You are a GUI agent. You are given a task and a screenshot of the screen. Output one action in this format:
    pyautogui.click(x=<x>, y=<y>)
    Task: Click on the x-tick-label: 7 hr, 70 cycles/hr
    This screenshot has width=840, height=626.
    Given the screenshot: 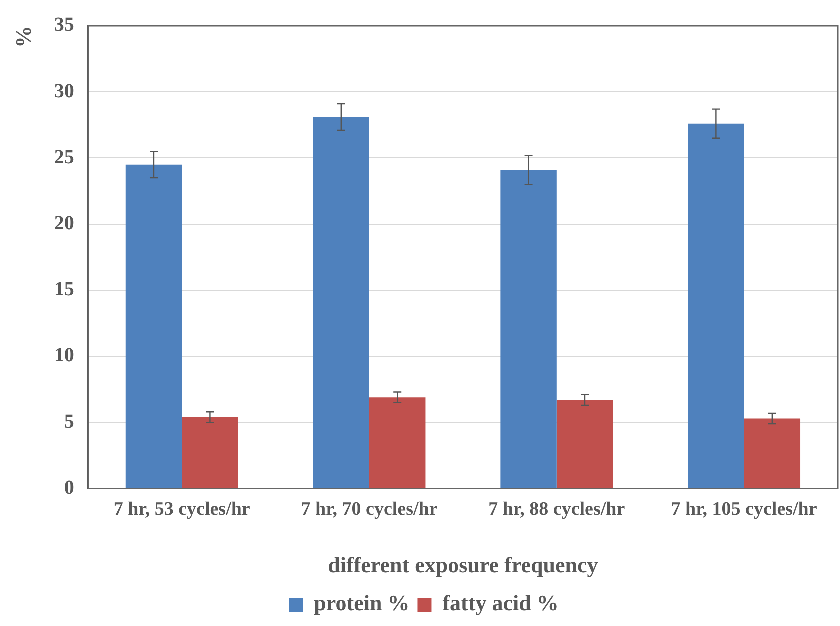 What is the action you would take?
    pyautogui.click(x=369, y=509)
    